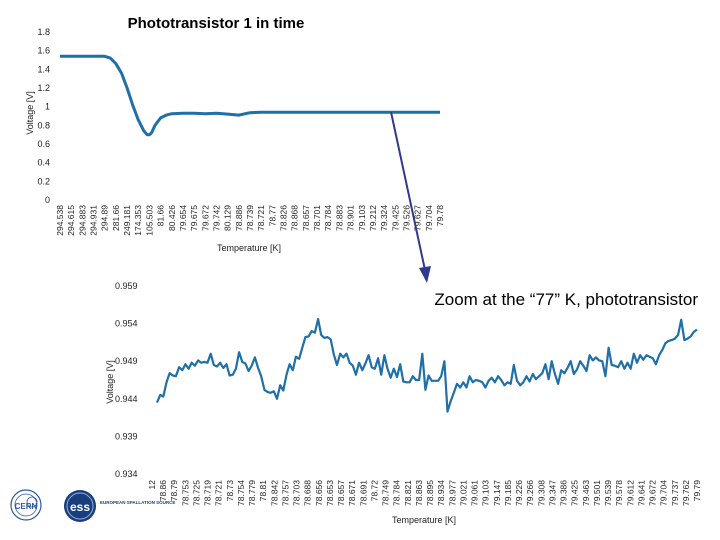 Image resolution: width=720 pixels, height=540 pixels. What do you see at coordinates (430, 493) in the screenshot?
I see `chart-bottom-x-tick: 78.895` at bounding box center [430, 493].